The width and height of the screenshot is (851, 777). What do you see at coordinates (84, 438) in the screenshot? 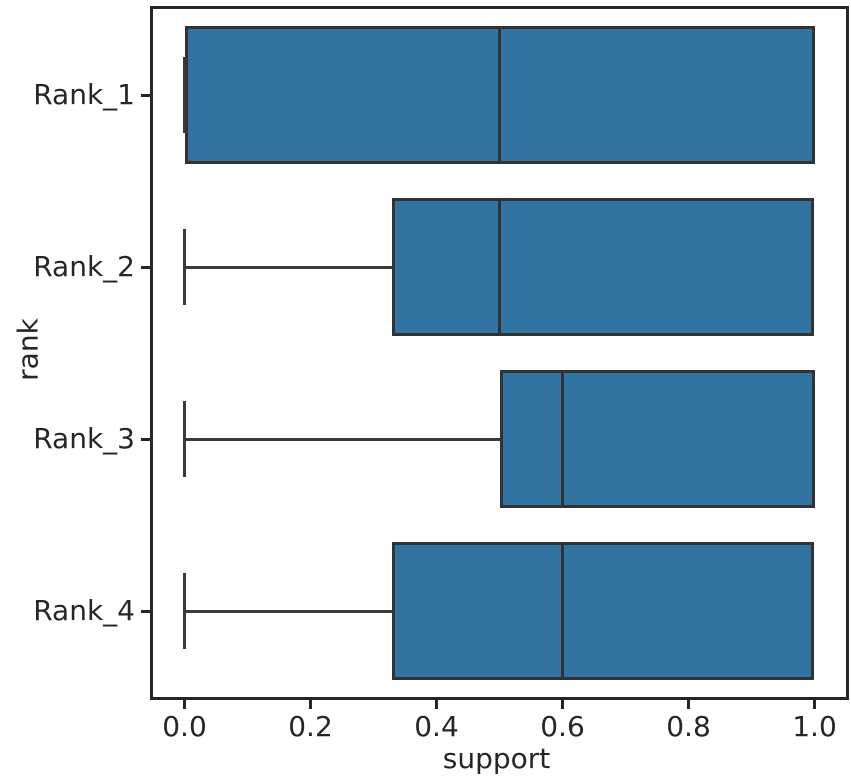
I see `y-tick-label: Rank_3` at bounding box center [84, 438].